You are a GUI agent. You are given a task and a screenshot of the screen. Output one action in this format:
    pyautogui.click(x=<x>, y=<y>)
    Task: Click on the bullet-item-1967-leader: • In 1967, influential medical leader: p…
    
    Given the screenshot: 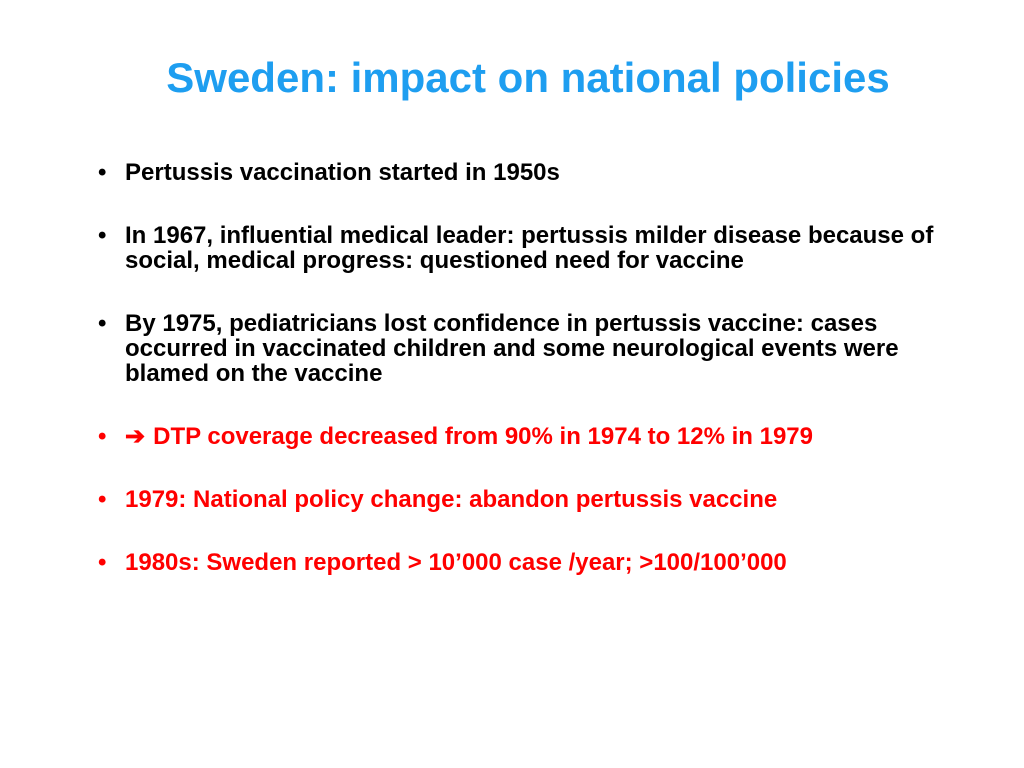 What is the action you would take?
    pyautogui.click(x=518, y=248)
    